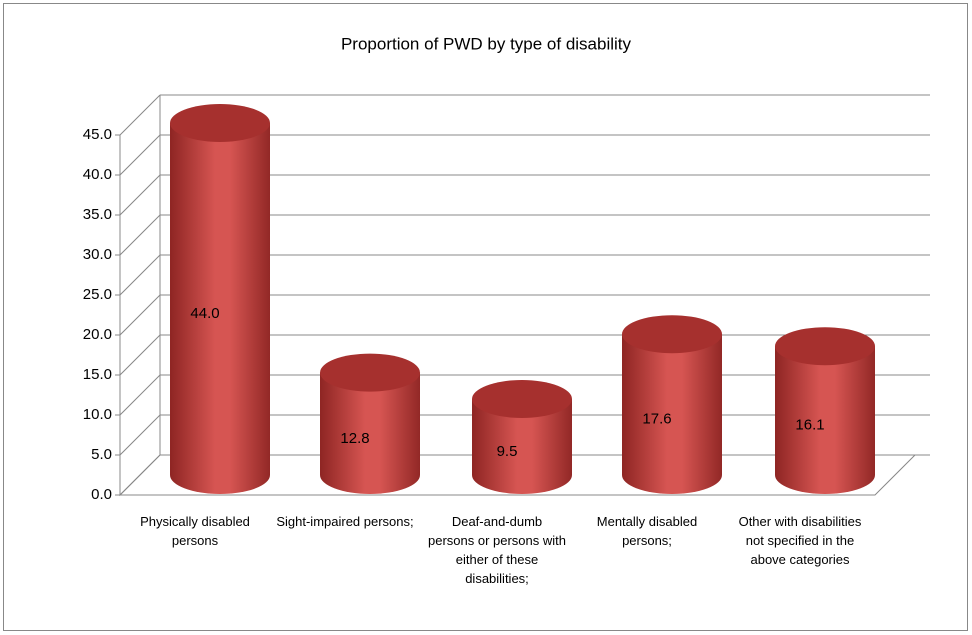 This screenshot has width=972, height=635. Describe the element at coordinates (97, 254) in the screenshot. I see `y-tick-label: 30.0` at that location.